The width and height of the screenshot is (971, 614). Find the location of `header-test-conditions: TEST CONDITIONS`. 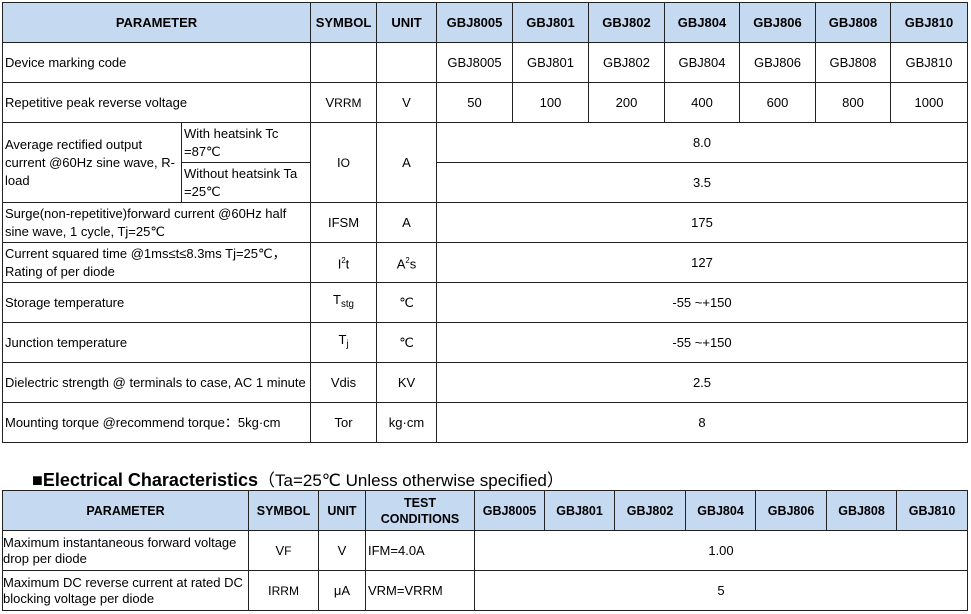

header-test-conditions: TEST CONDITIONS is located at coordinates (420, 510).